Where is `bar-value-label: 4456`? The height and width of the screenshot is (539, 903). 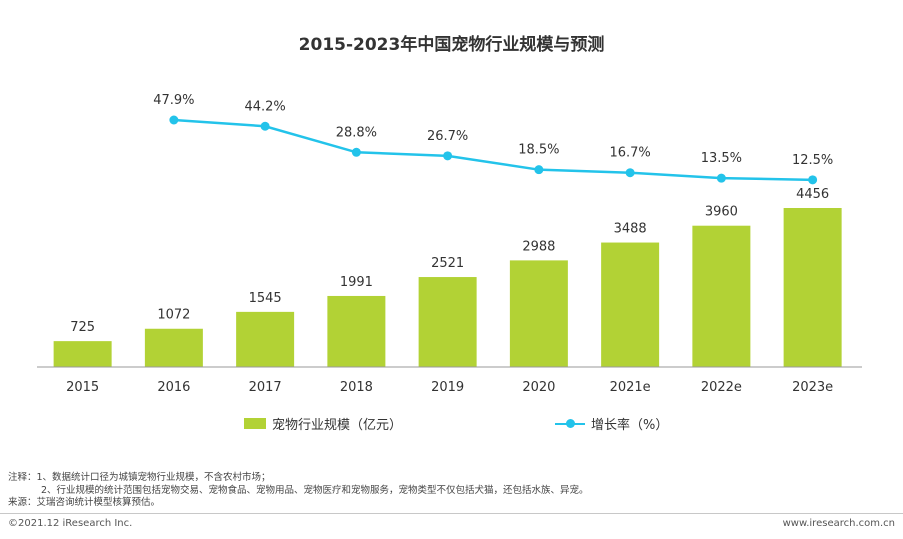 bar-value-label: 4456 is located at coordinates (812, 194).